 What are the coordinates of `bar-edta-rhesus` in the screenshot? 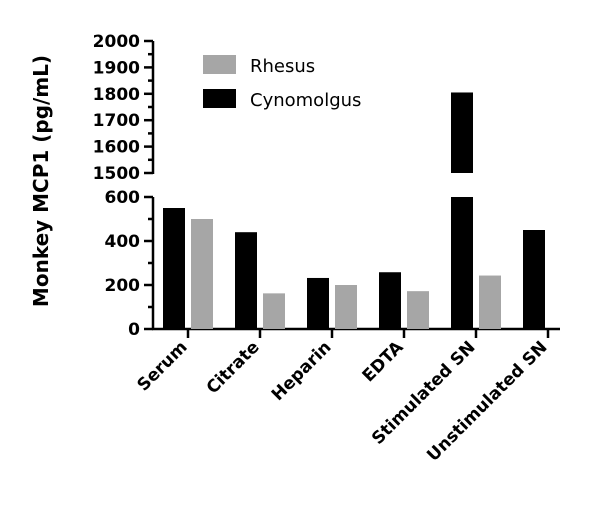 It's located at (418, 310).